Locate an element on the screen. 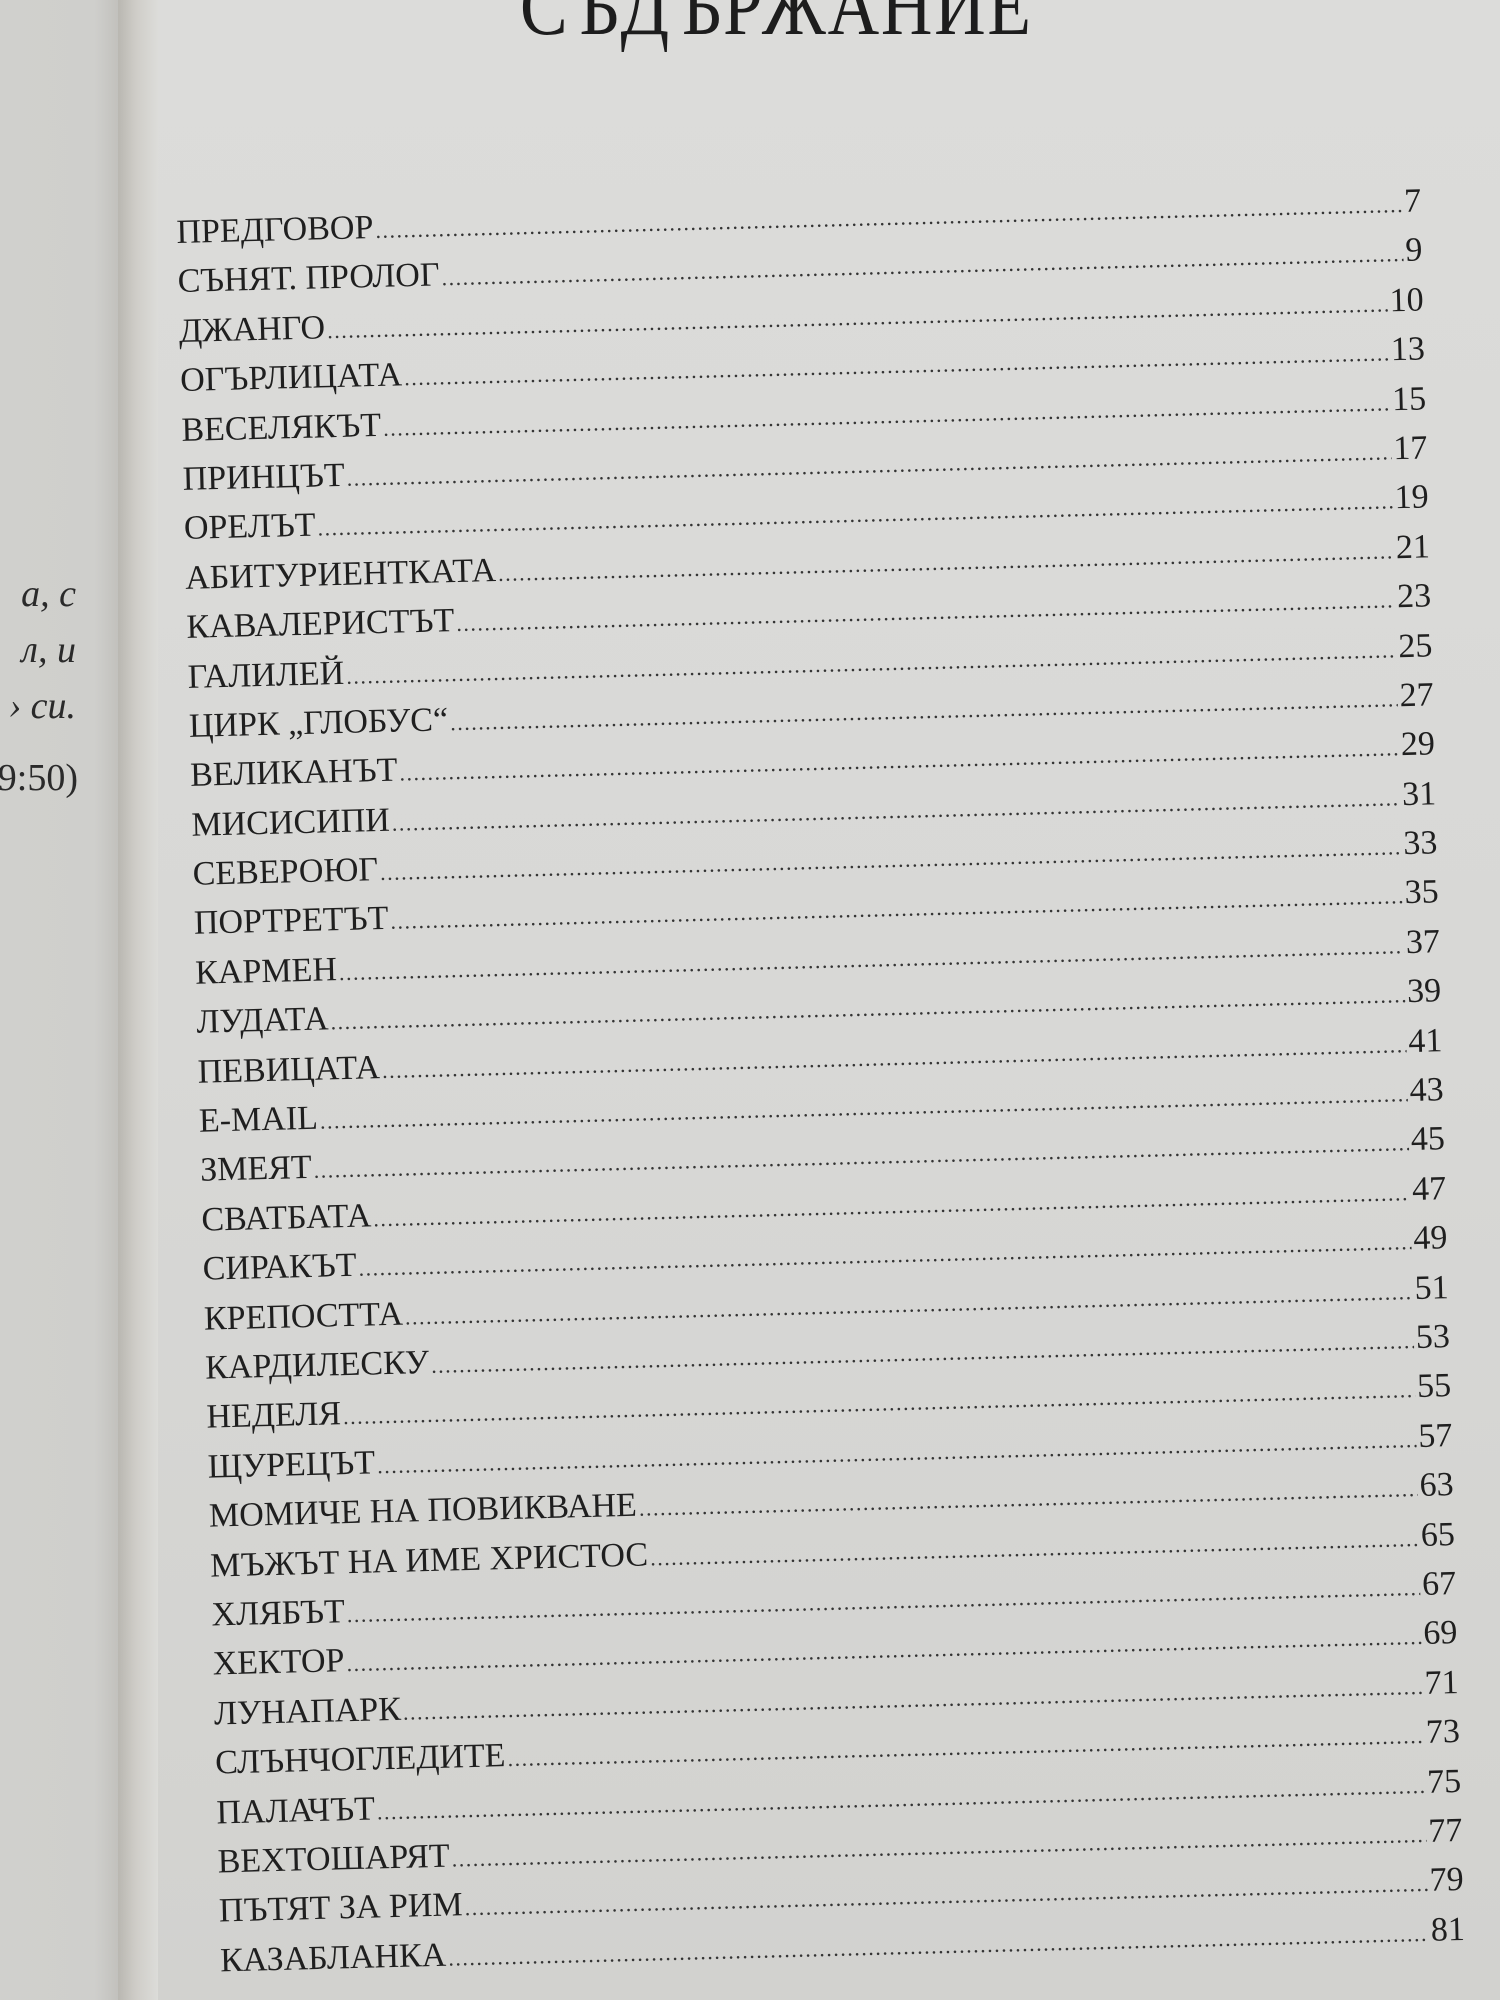 The image size is (1500, 2000). toc-entry-page-number: 21 is located at coordinates (1413, 547).